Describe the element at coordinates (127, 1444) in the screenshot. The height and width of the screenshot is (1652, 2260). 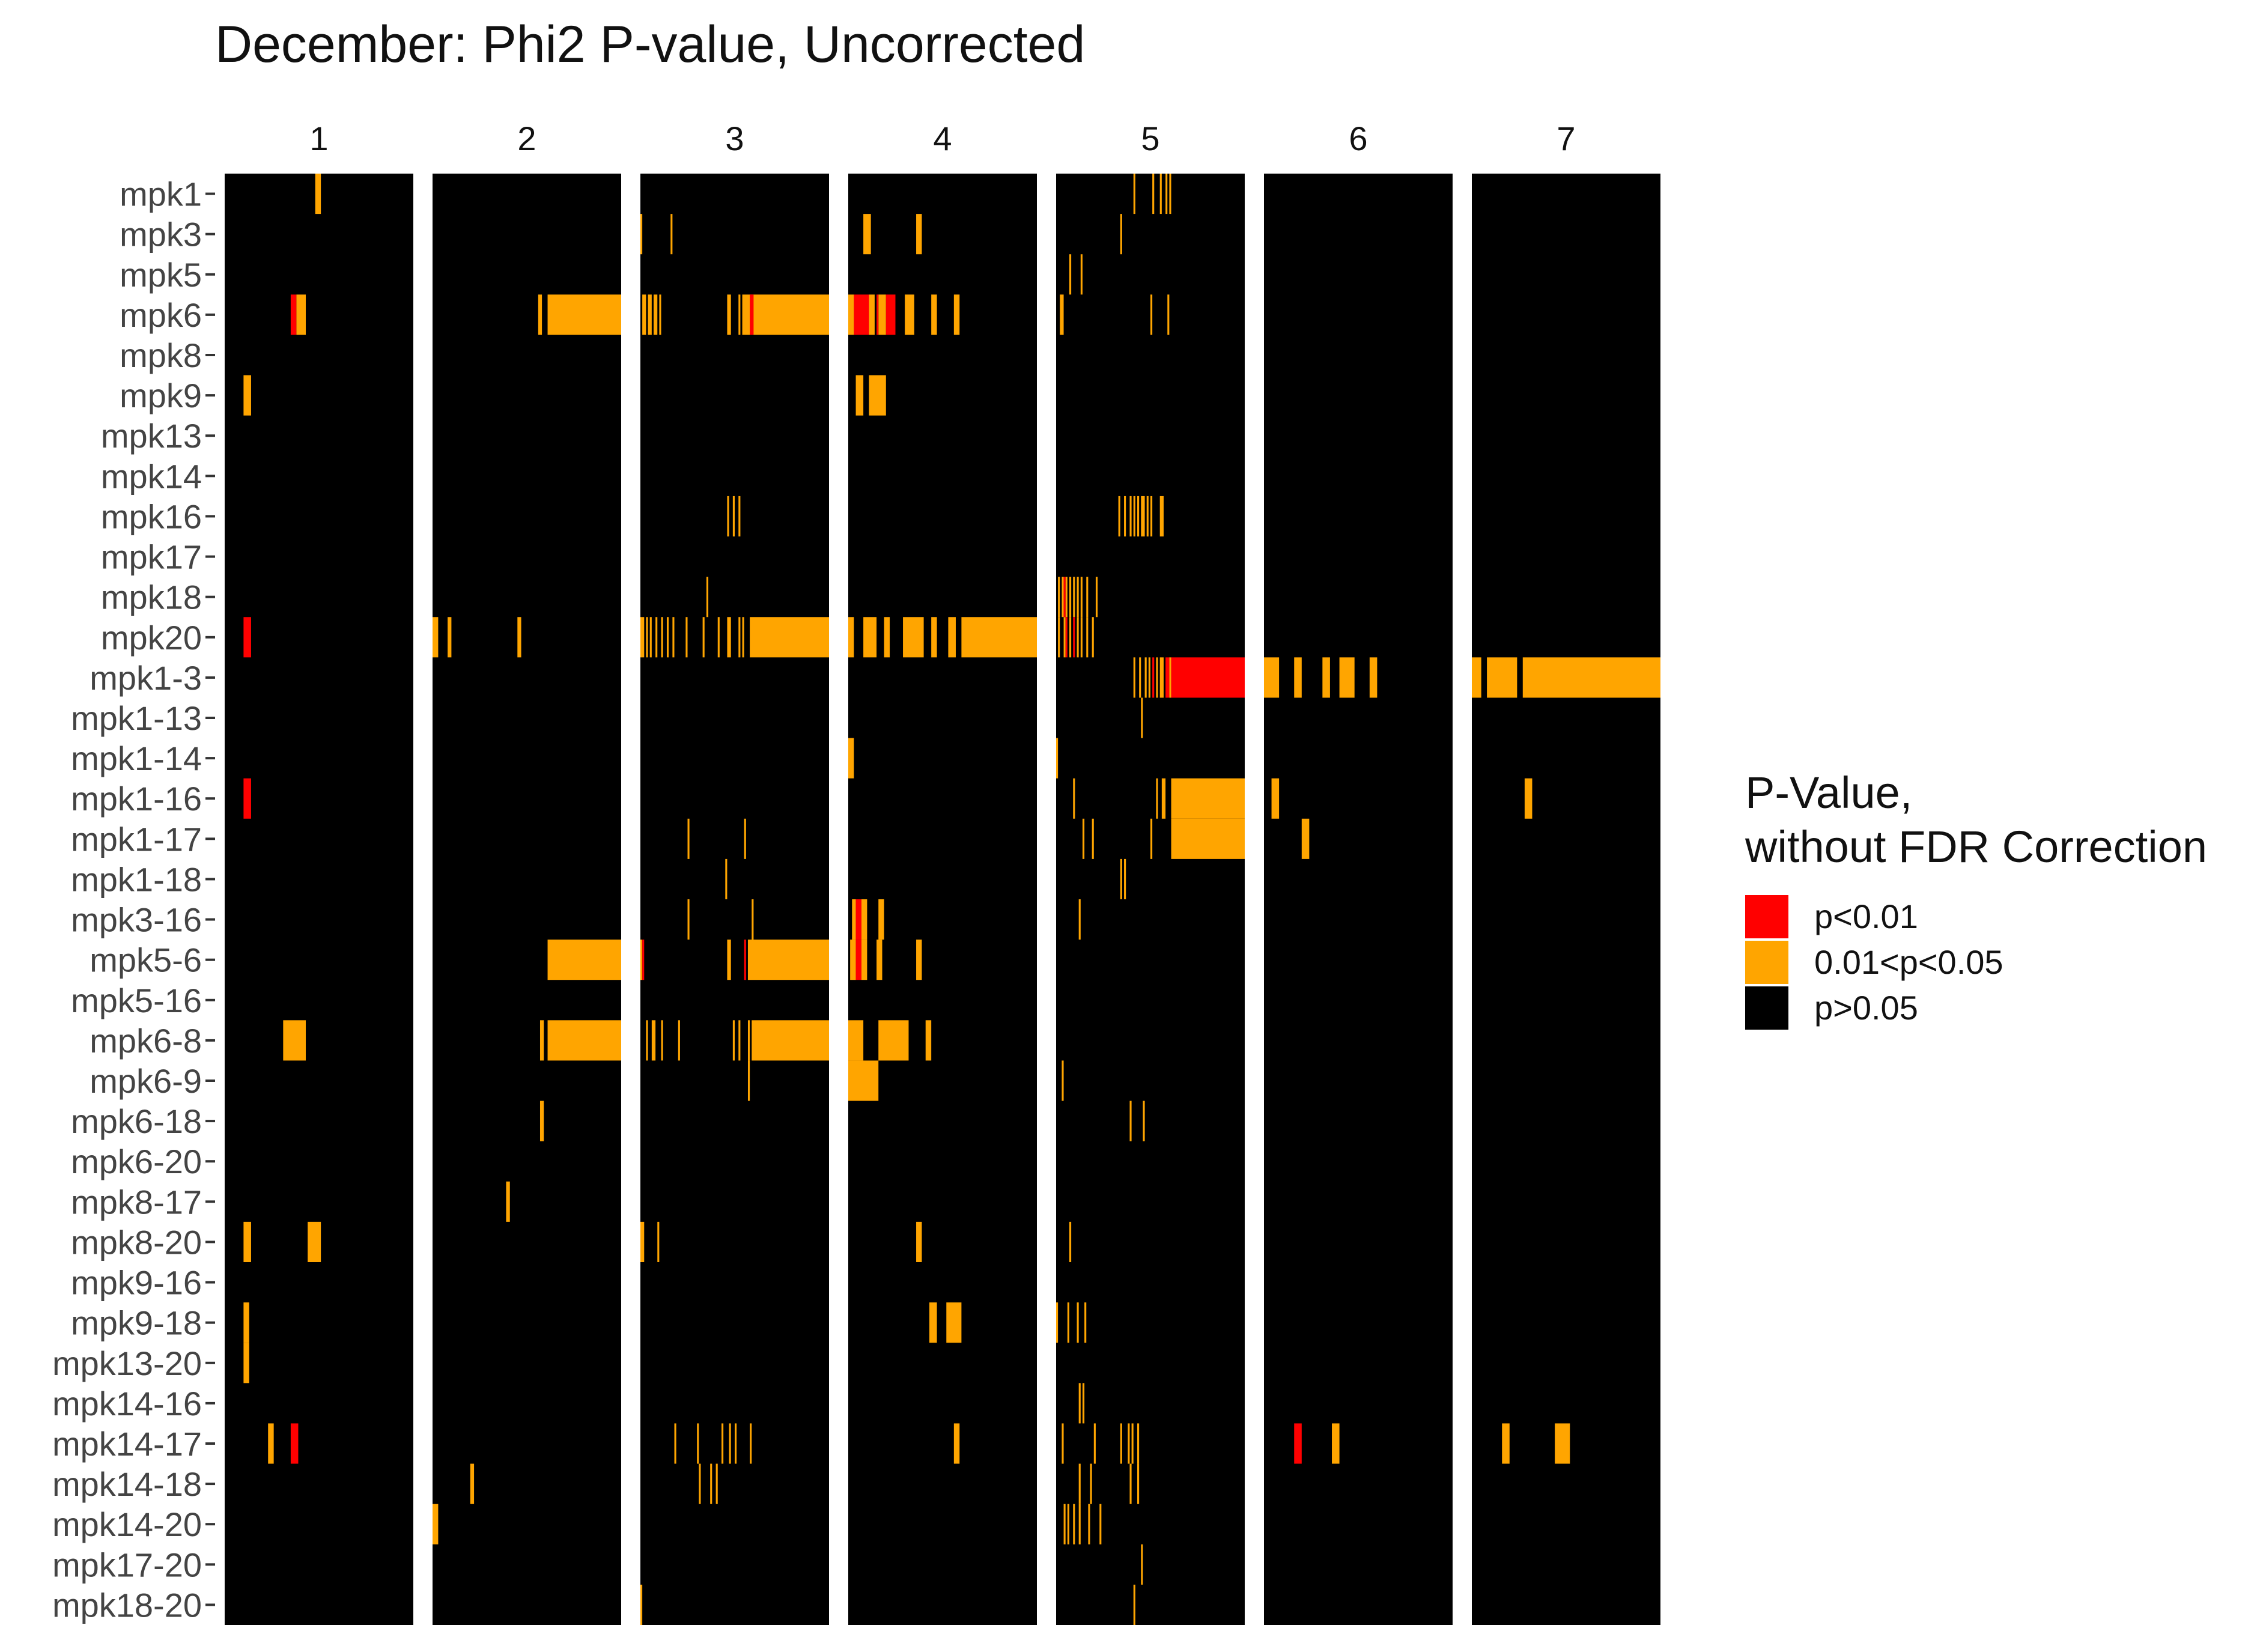
I see `y-tick-label: mpk14-17` at that location.